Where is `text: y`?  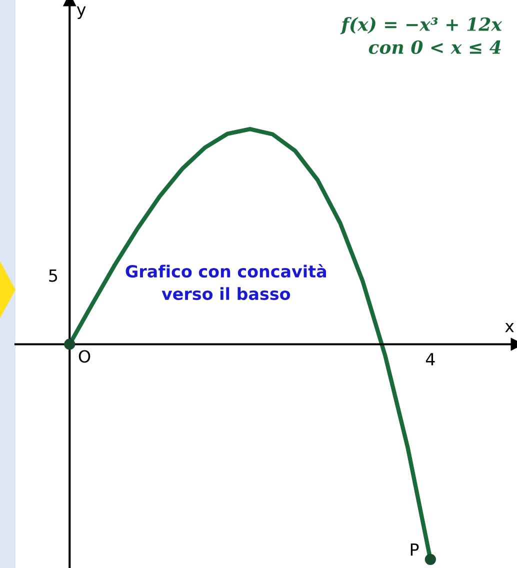
text: y is located at coordinates (81, 12).